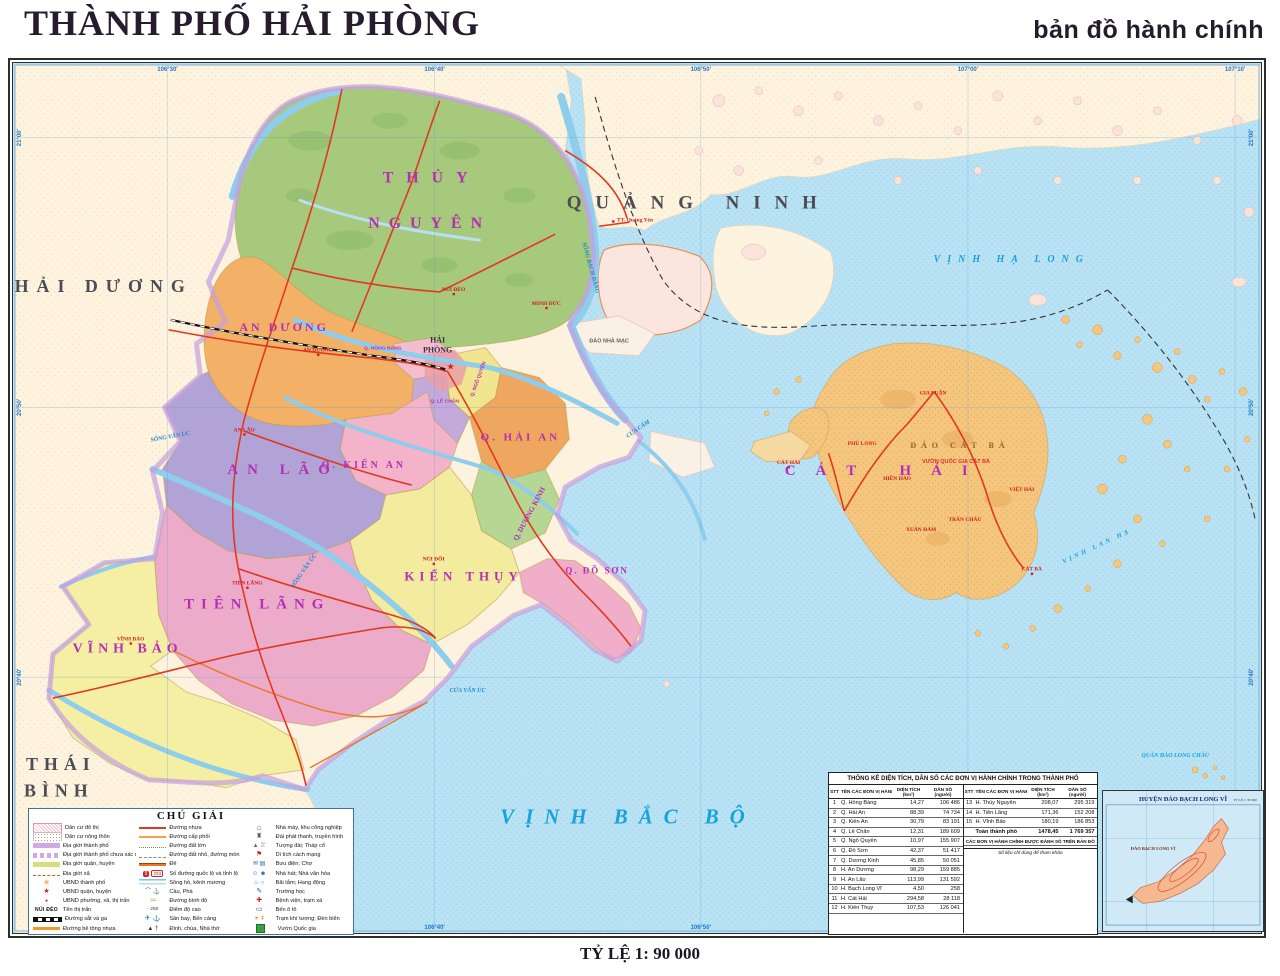  Describe the element at coordinates (84, 882) in the screenshot. I see `legend-item: UBND thành phố` at that location.